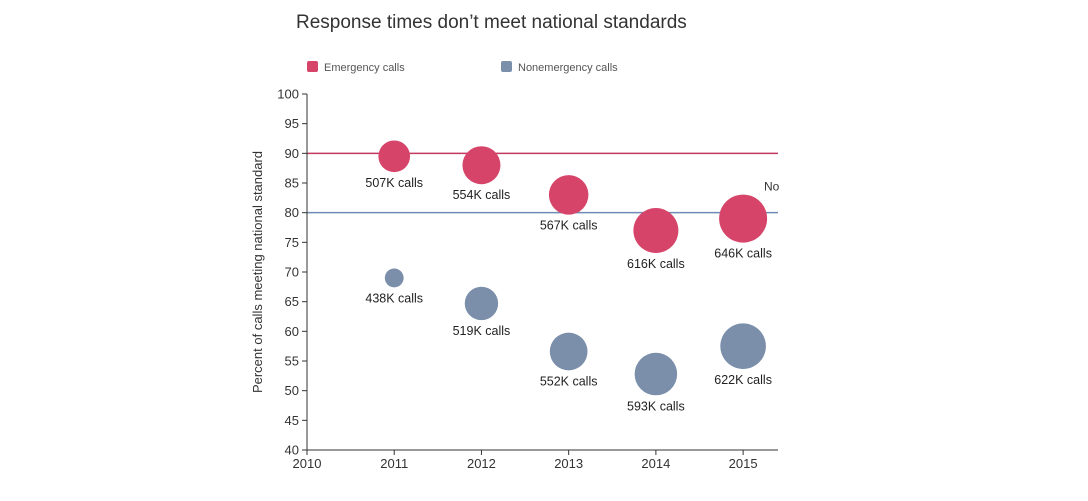 The width and height of the screenshot is (1088, 501). I want to click on reference-line-label: No, so click(772, 187).